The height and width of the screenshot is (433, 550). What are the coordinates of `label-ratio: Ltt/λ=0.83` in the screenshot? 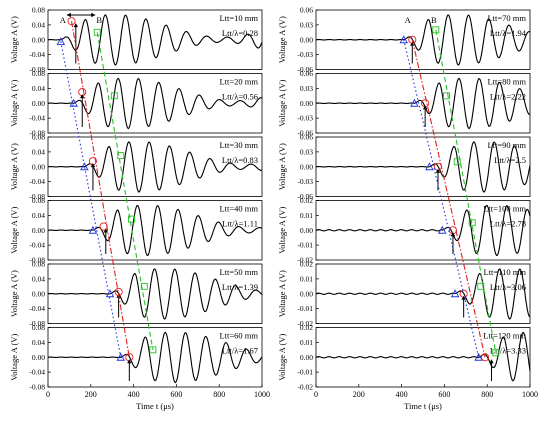 It's located at (240, 160).